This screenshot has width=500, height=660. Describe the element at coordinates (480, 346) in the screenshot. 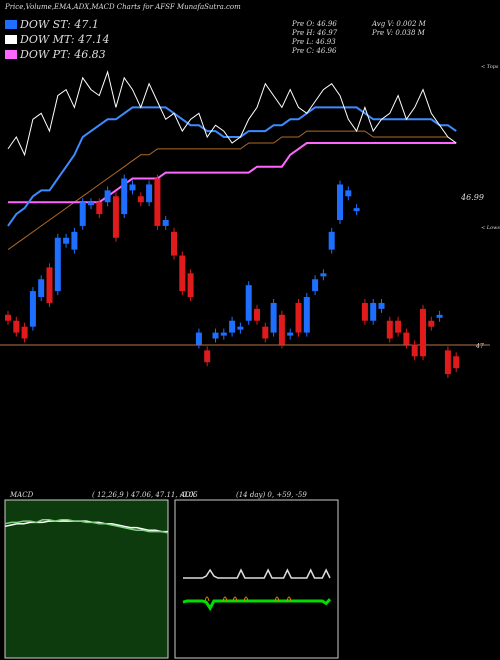

I see `hline-label: 47` at that location.